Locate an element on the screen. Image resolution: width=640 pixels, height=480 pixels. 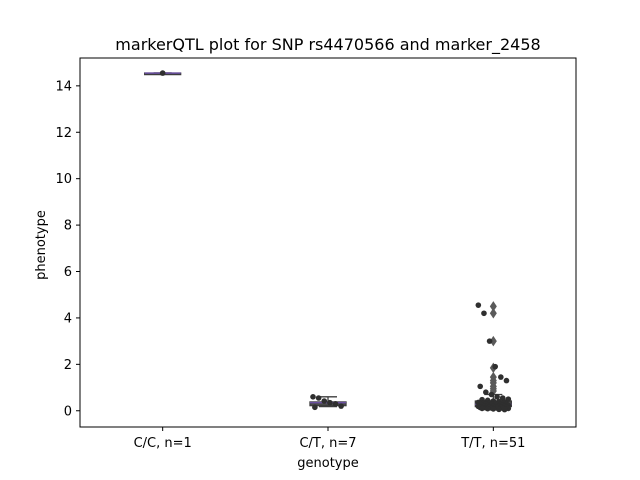
x-tick-label: C/C, n=1 is located at coordinates (163, 443).